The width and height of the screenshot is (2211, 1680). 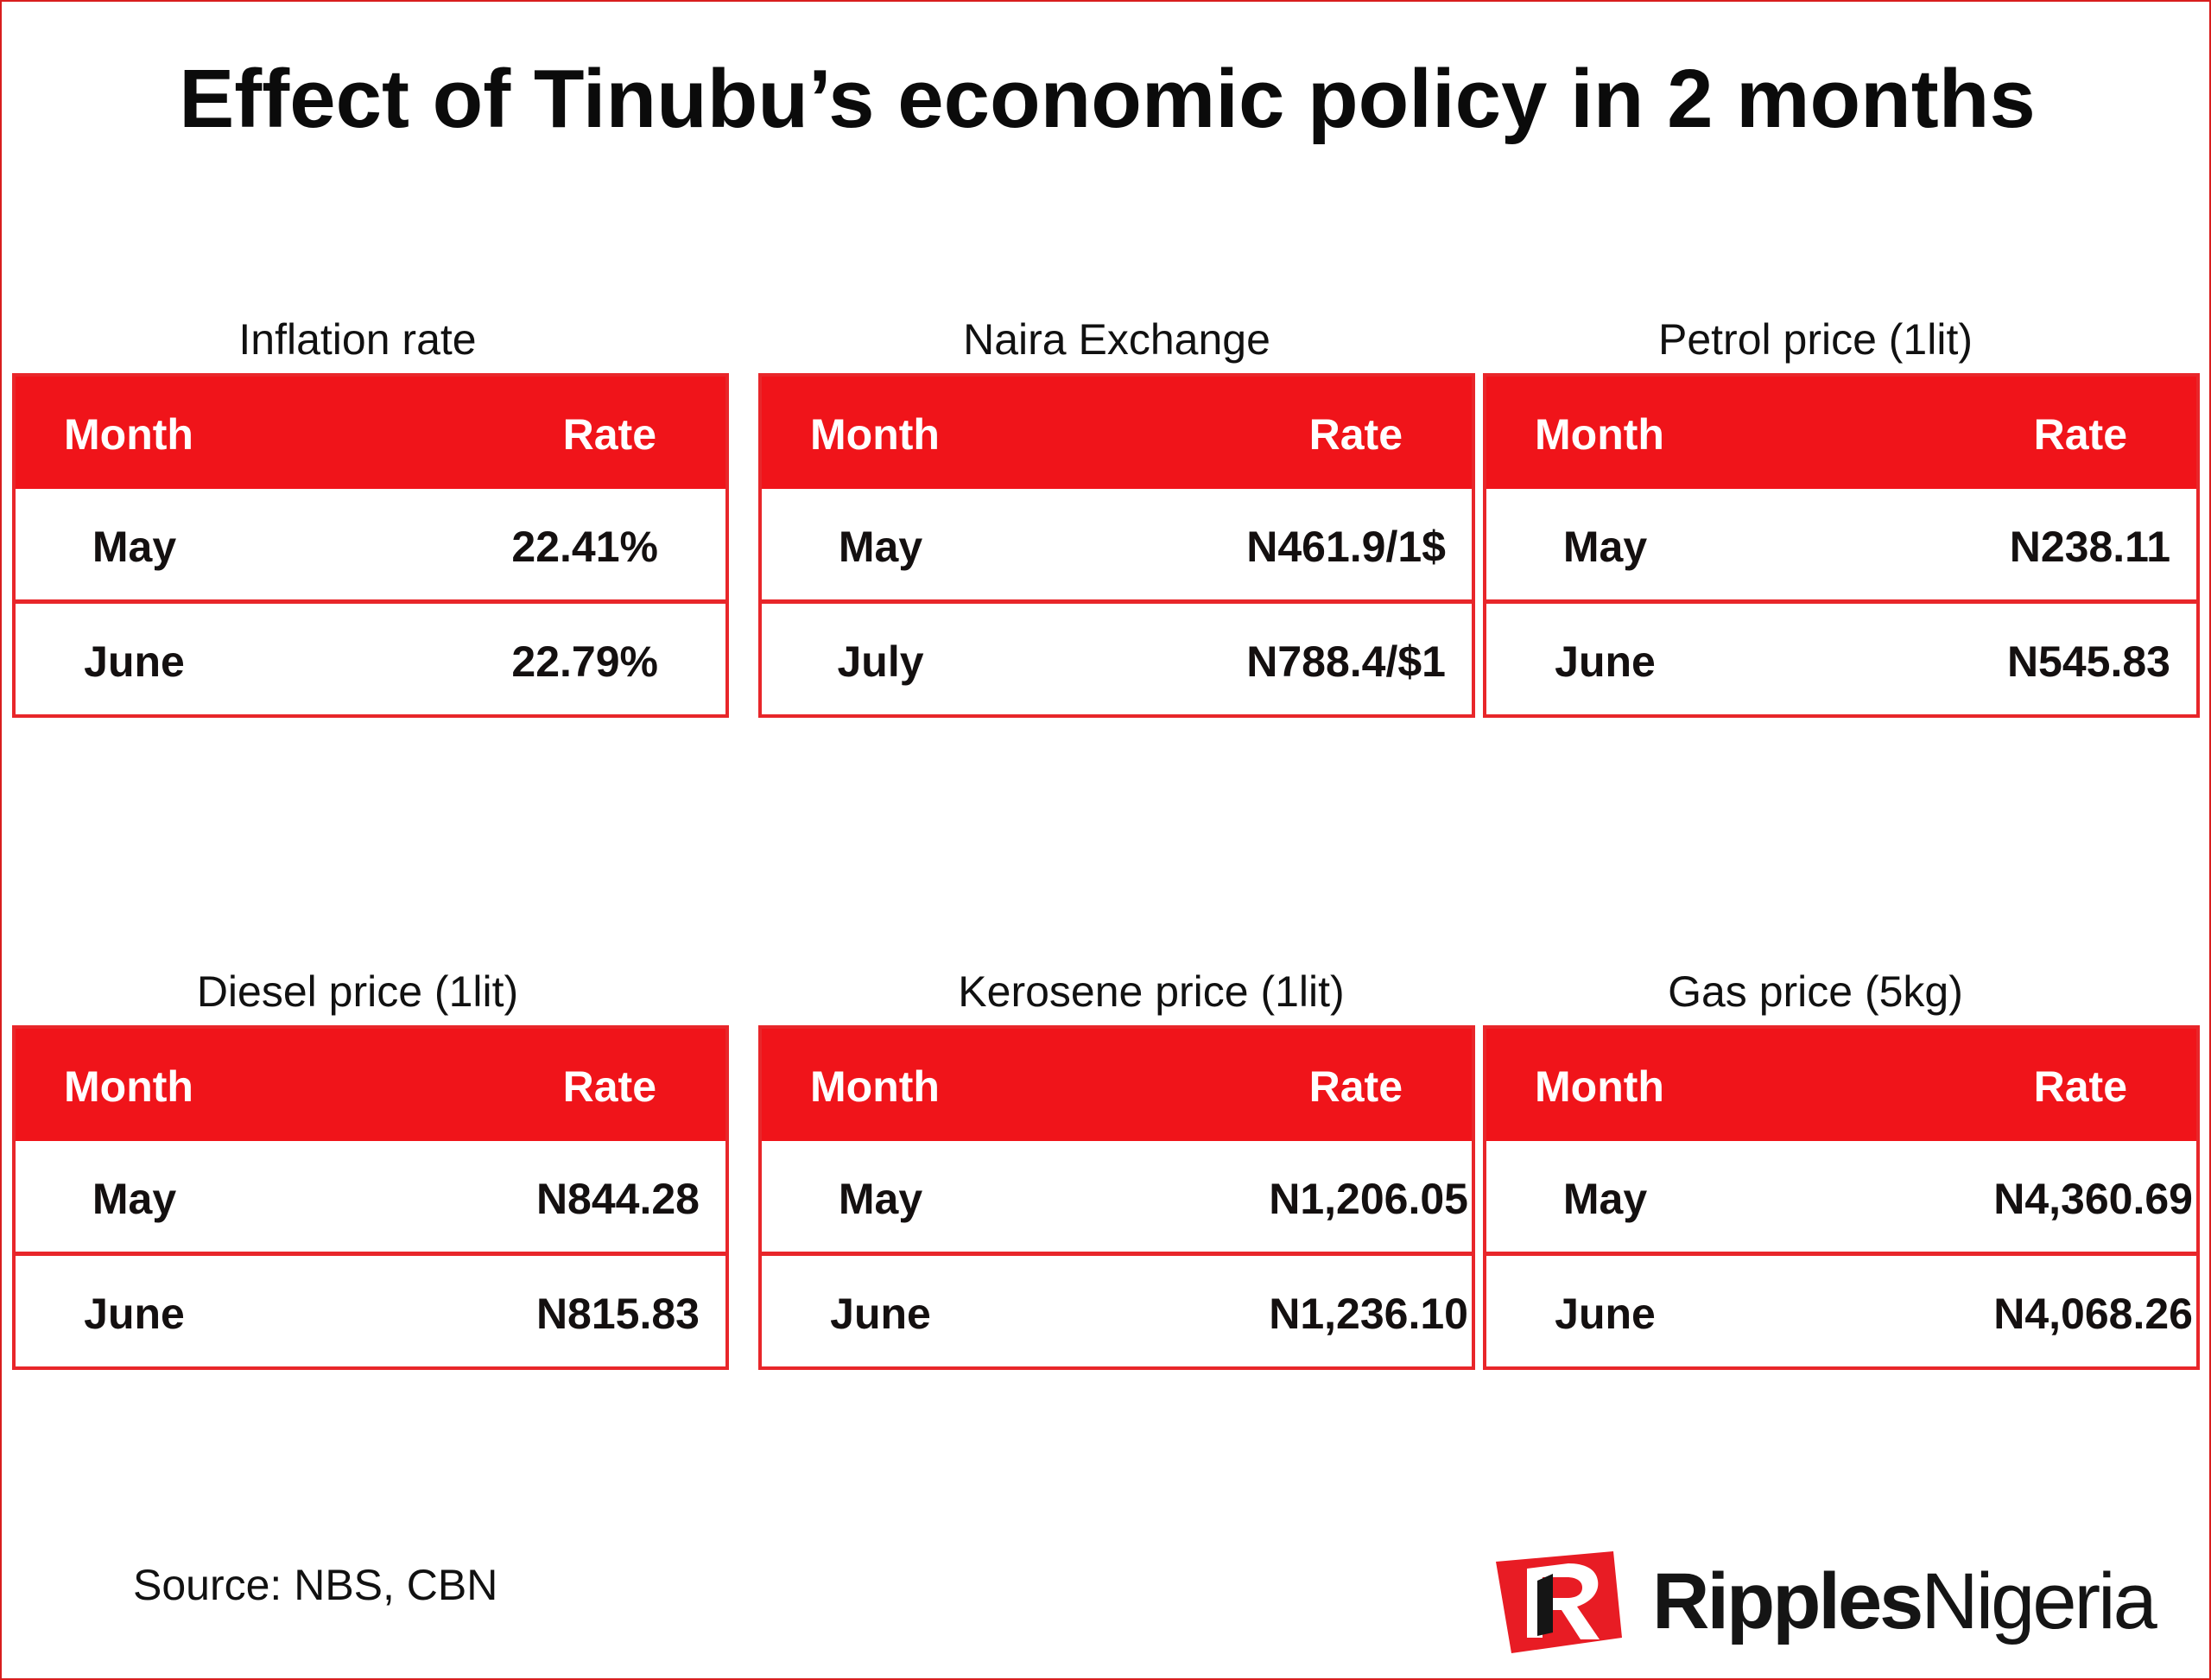 I want to click on panel-title: Gas price (5kg), so click(x=1815, y=992).